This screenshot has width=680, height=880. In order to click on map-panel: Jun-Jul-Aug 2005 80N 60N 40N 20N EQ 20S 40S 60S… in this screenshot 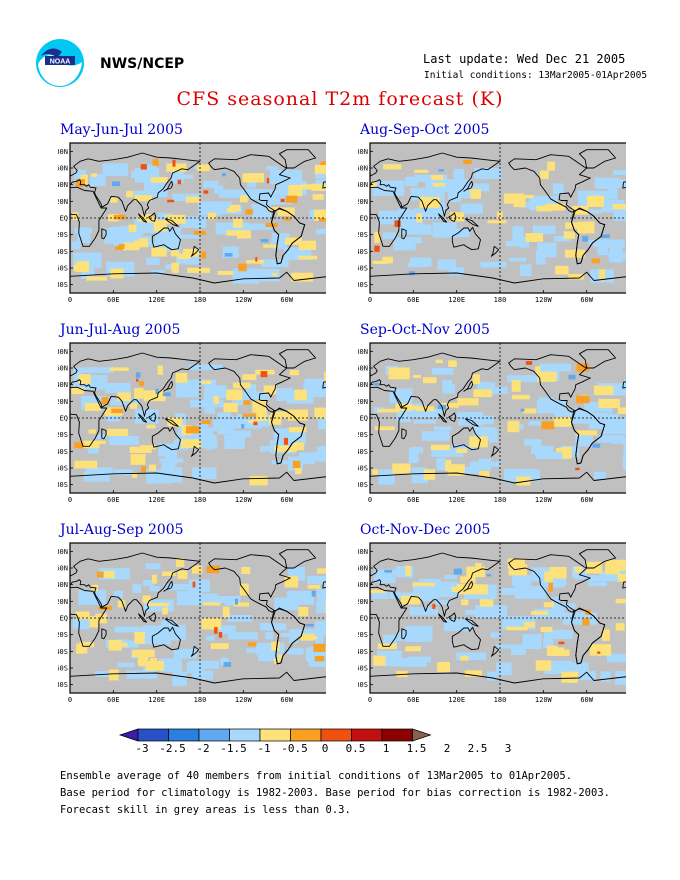, I will do `click(213, 413)`.